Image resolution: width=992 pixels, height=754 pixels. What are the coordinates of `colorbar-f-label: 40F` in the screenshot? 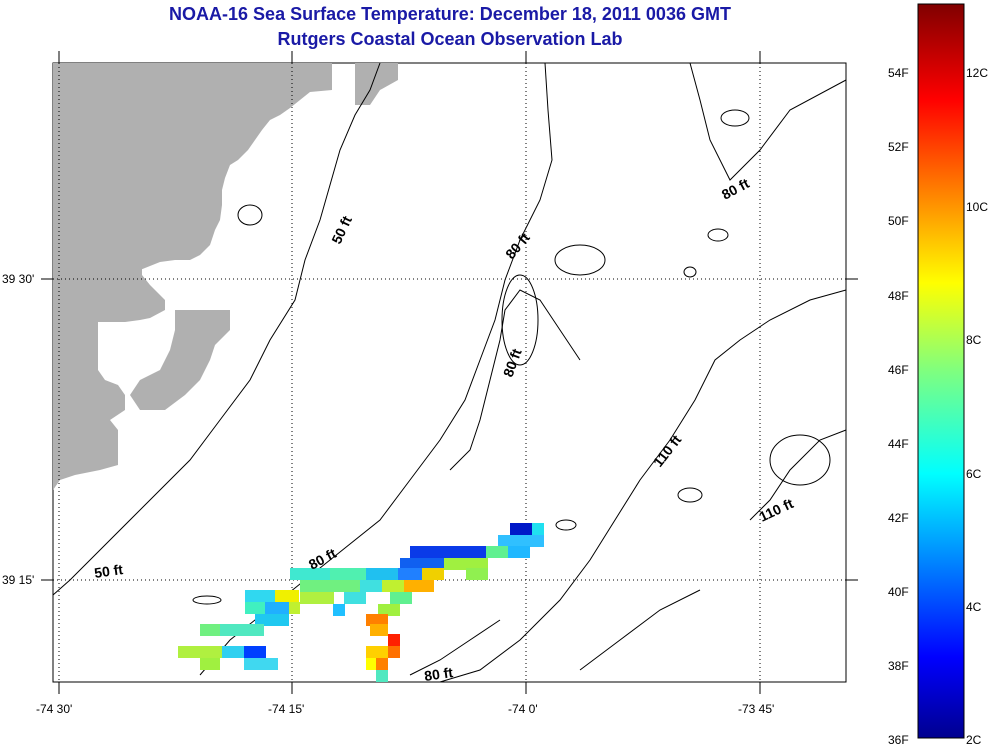 It's located at (898, 592).